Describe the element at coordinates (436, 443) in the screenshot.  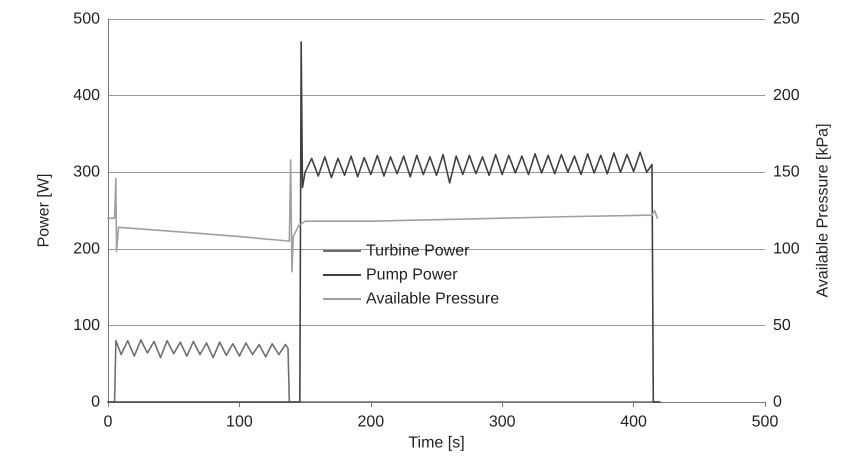
I see `x-axis-title: Time [s]` at that location.